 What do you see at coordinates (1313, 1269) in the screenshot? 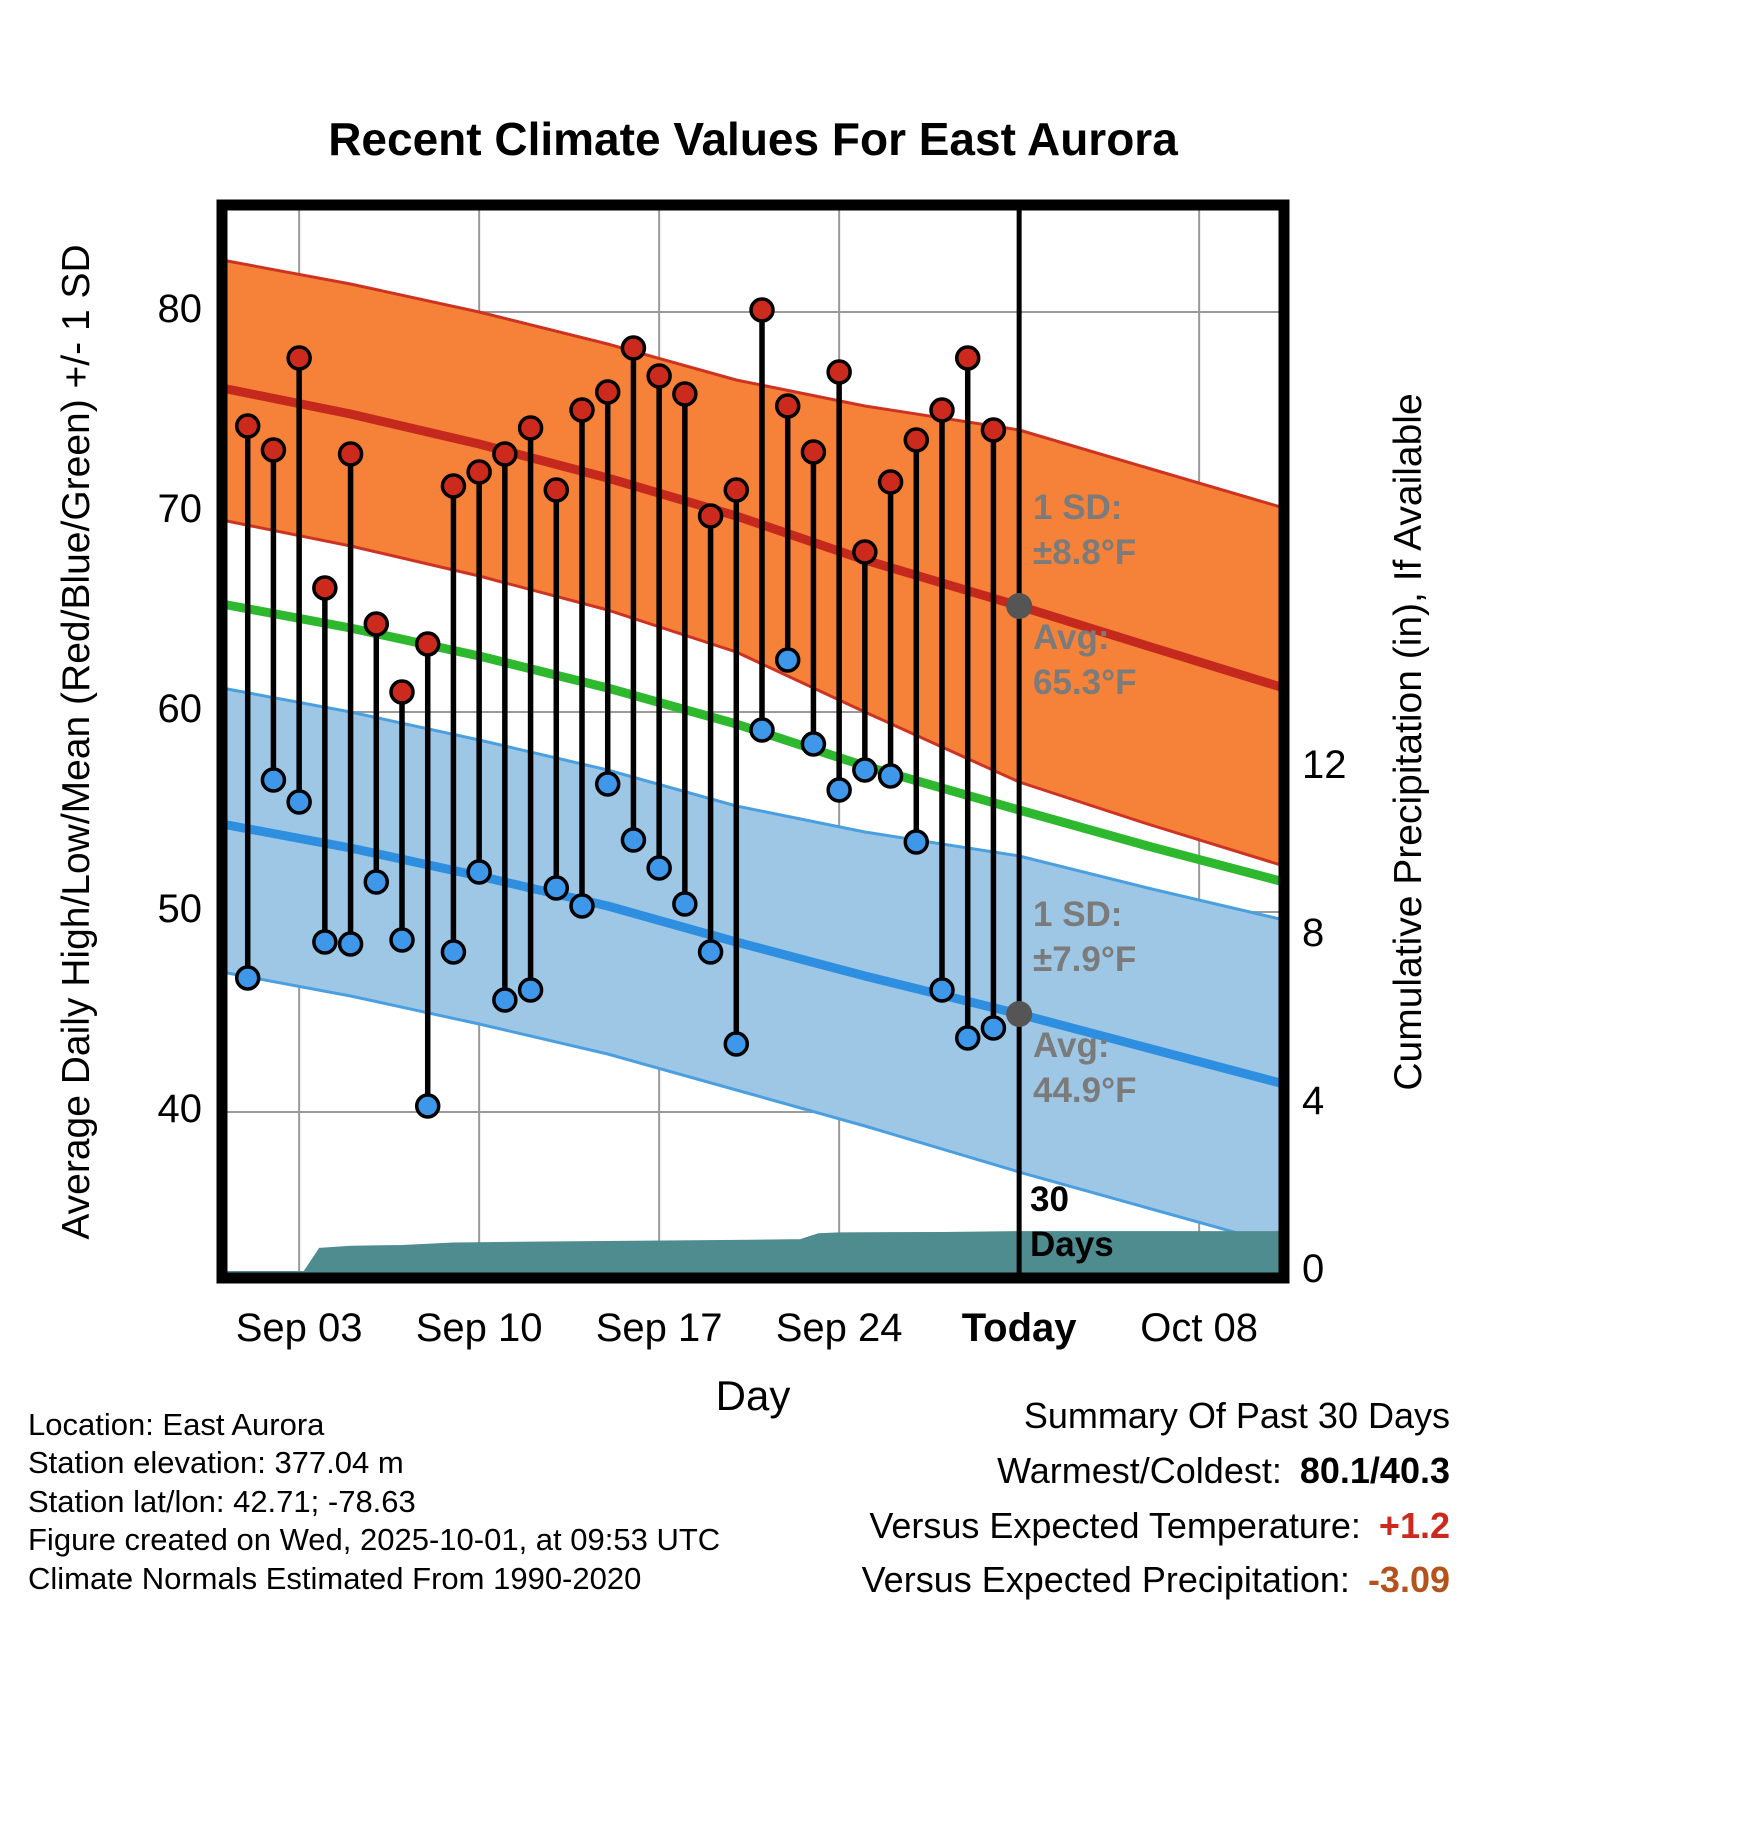
I see `y-right-tick-0: 0` at bounding box center [1313, 1269].